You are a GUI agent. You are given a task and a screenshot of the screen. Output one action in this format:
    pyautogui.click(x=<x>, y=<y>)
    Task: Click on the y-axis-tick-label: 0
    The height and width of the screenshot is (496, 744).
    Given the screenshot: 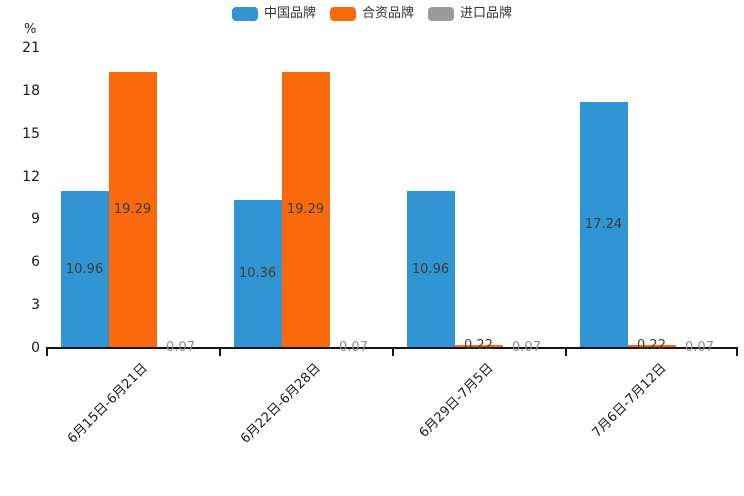 What is the action you would take?
    pyautogui.click(x=35, y=348)
    